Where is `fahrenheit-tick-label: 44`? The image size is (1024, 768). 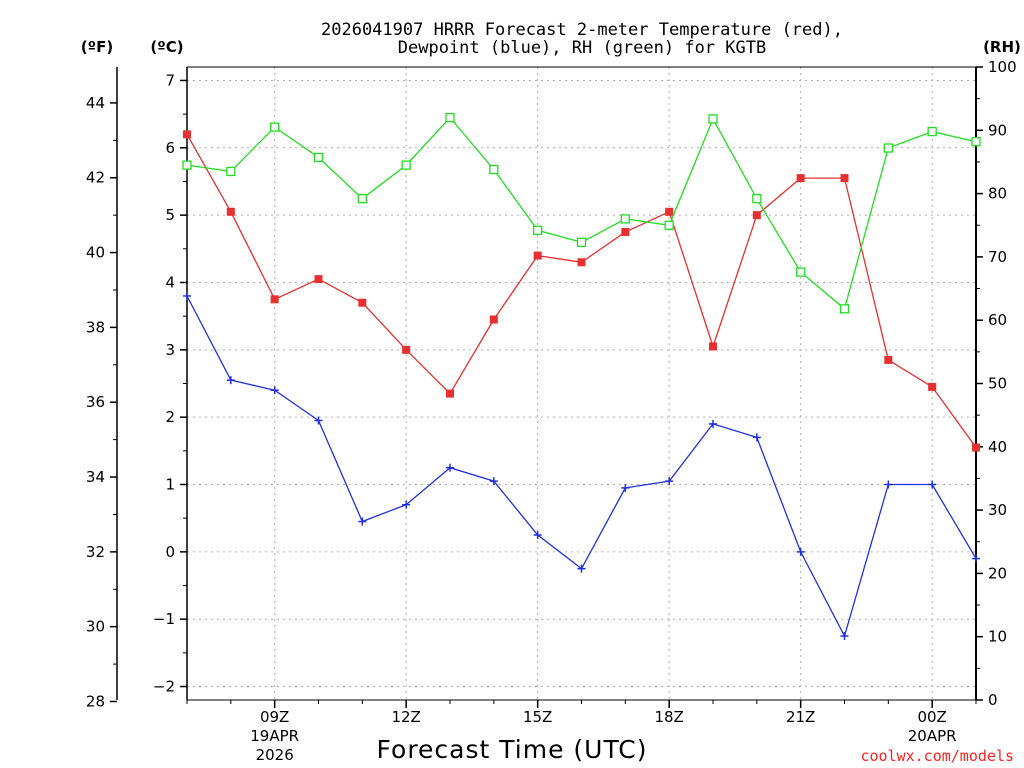
fahrenheit-tick-label: 44 is located at coordinates (95, 103).